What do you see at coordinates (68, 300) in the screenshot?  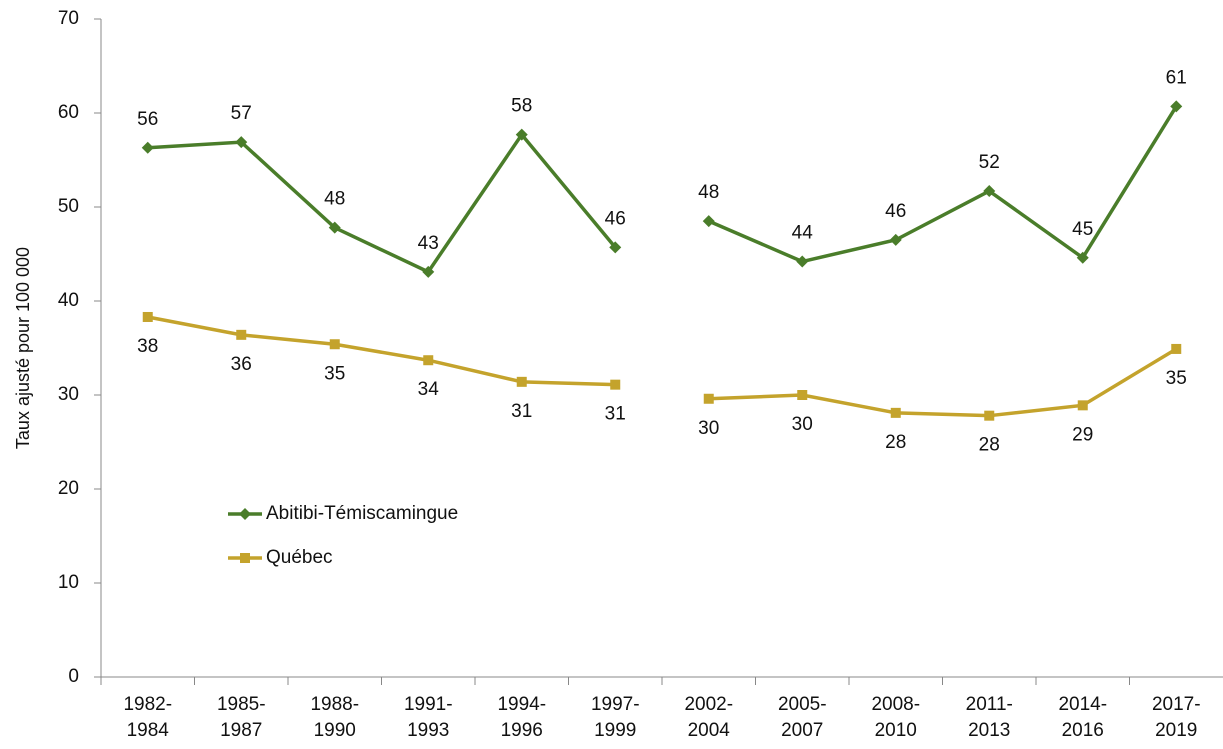 I see `y-tick-label: 40` at bounding box center [68, 300].